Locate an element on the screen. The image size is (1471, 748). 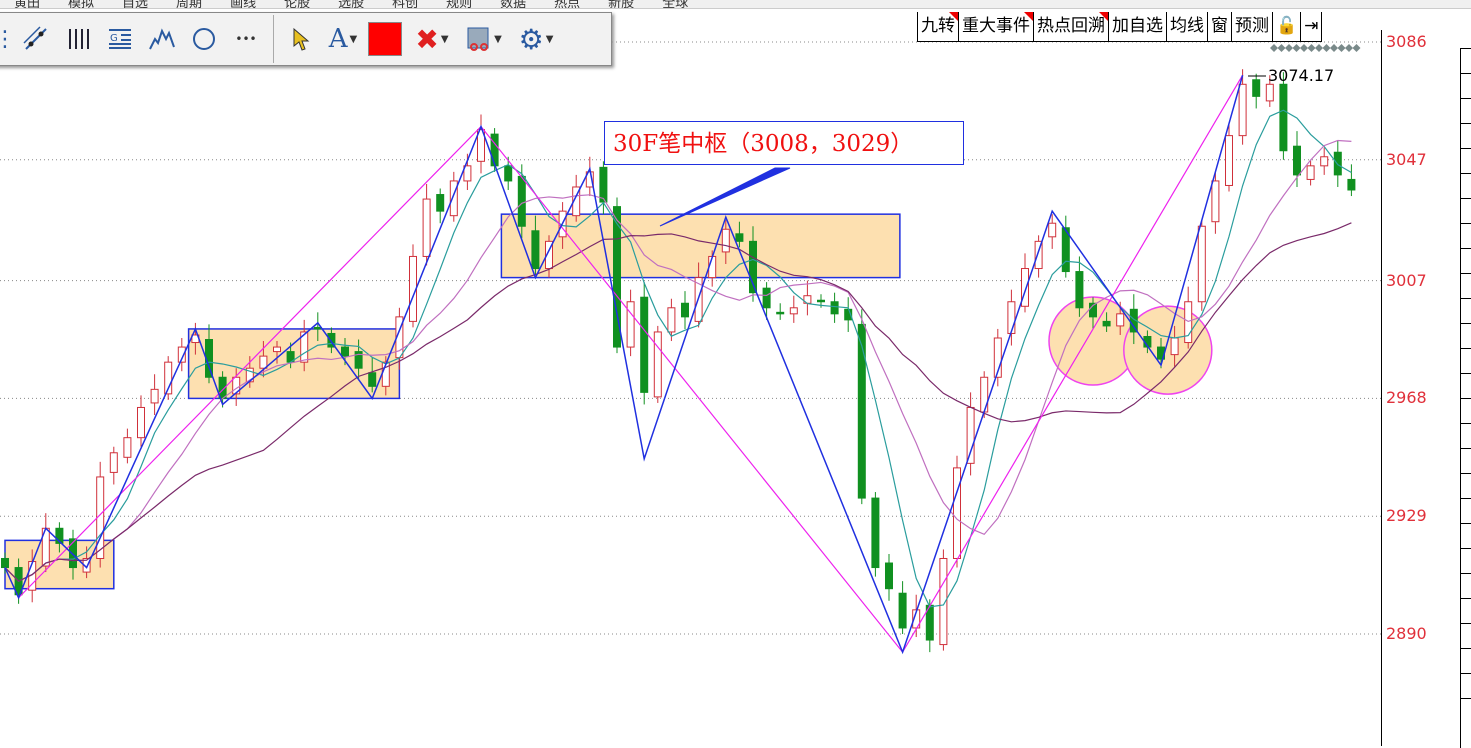
y-tick-label: 3047 is located at coordinates (1406, 159).